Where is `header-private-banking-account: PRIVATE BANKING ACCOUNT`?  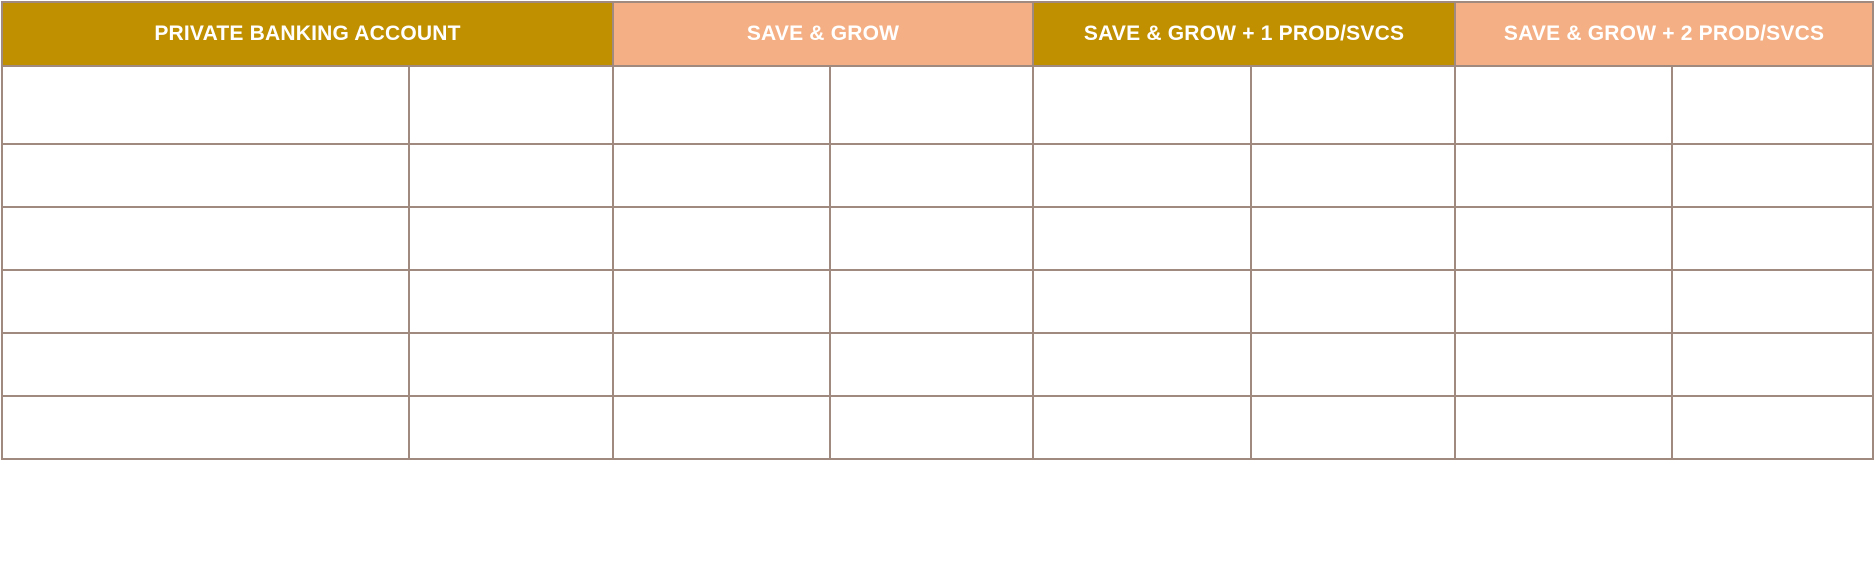
header-private-banking-account: PRIVATE BANKING ACCOUNT is located at coordinates (307, 34).